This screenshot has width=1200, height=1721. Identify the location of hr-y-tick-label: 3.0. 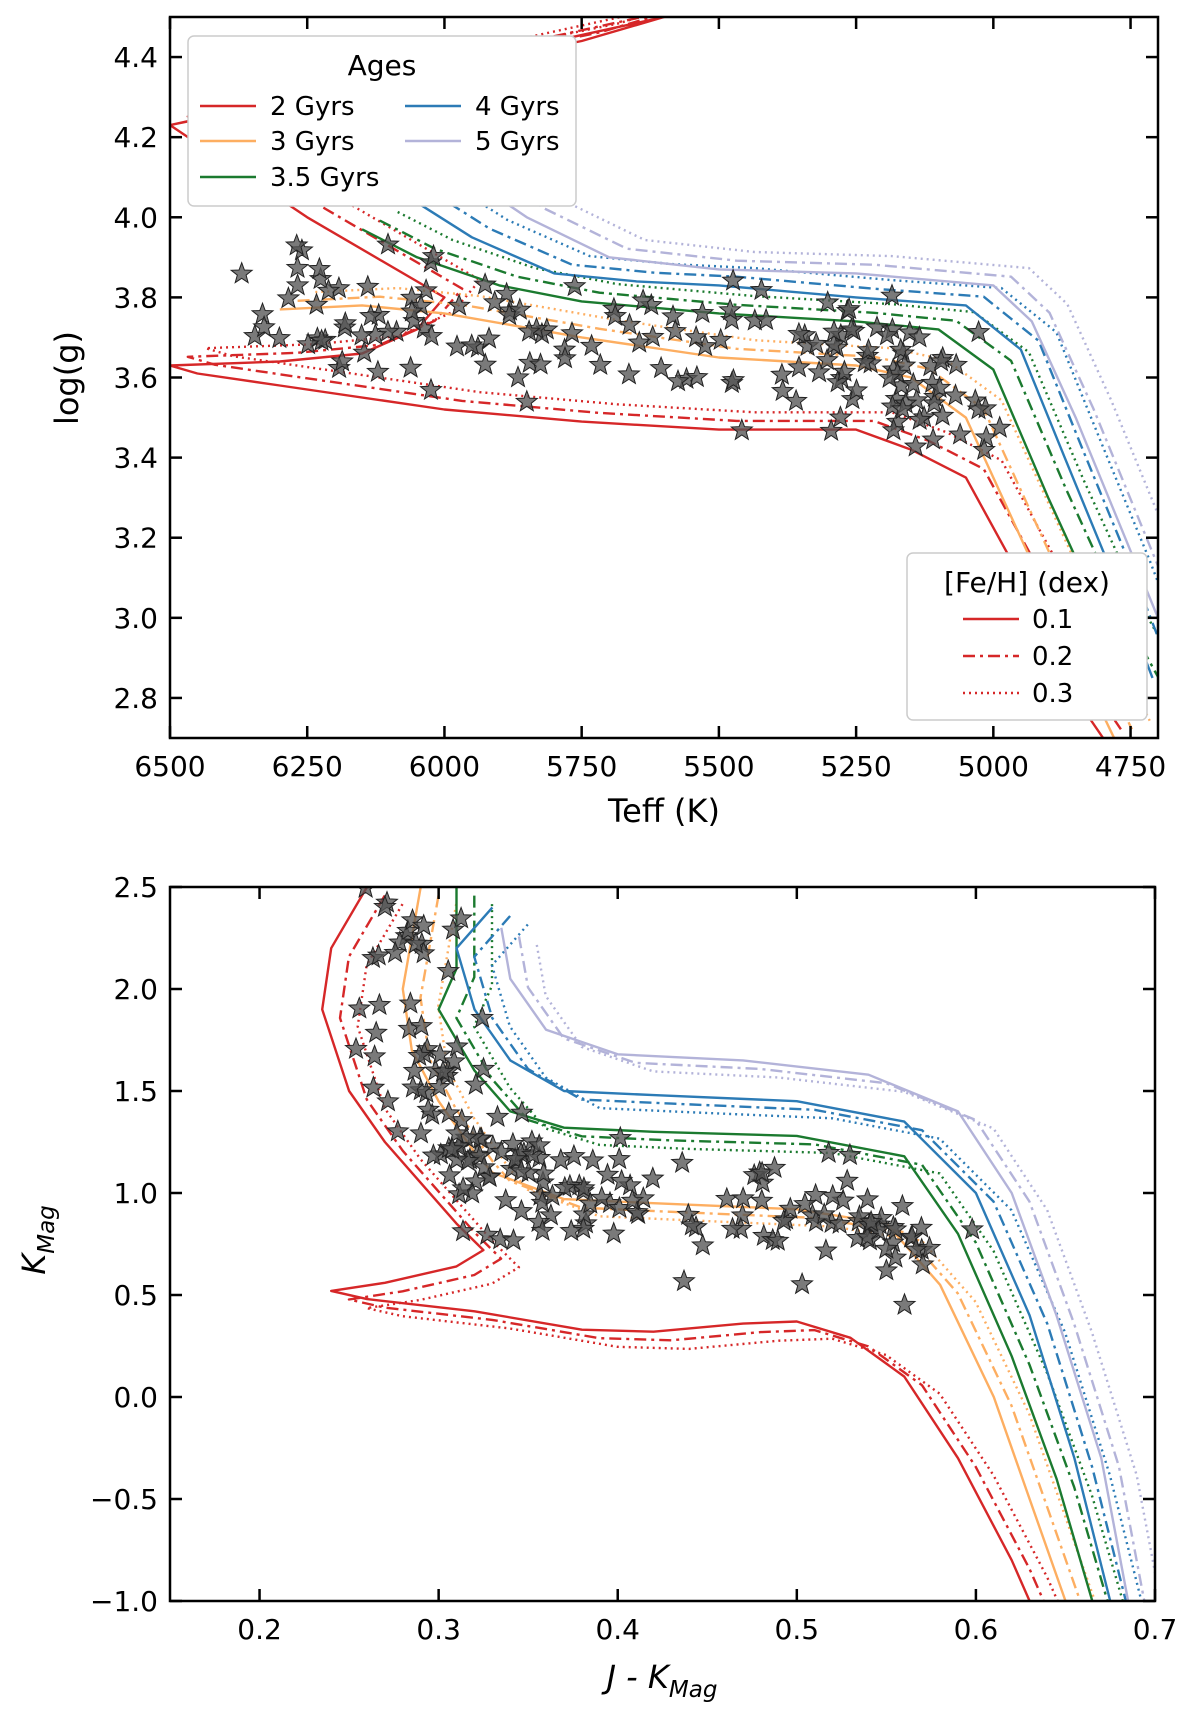
(135, 618).